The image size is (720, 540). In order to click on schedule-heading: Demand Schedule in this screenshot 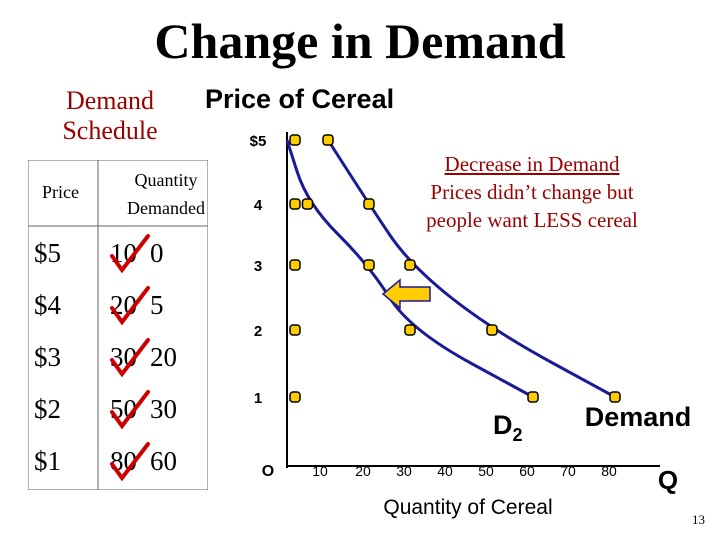, I will do `click(110, 116)`.